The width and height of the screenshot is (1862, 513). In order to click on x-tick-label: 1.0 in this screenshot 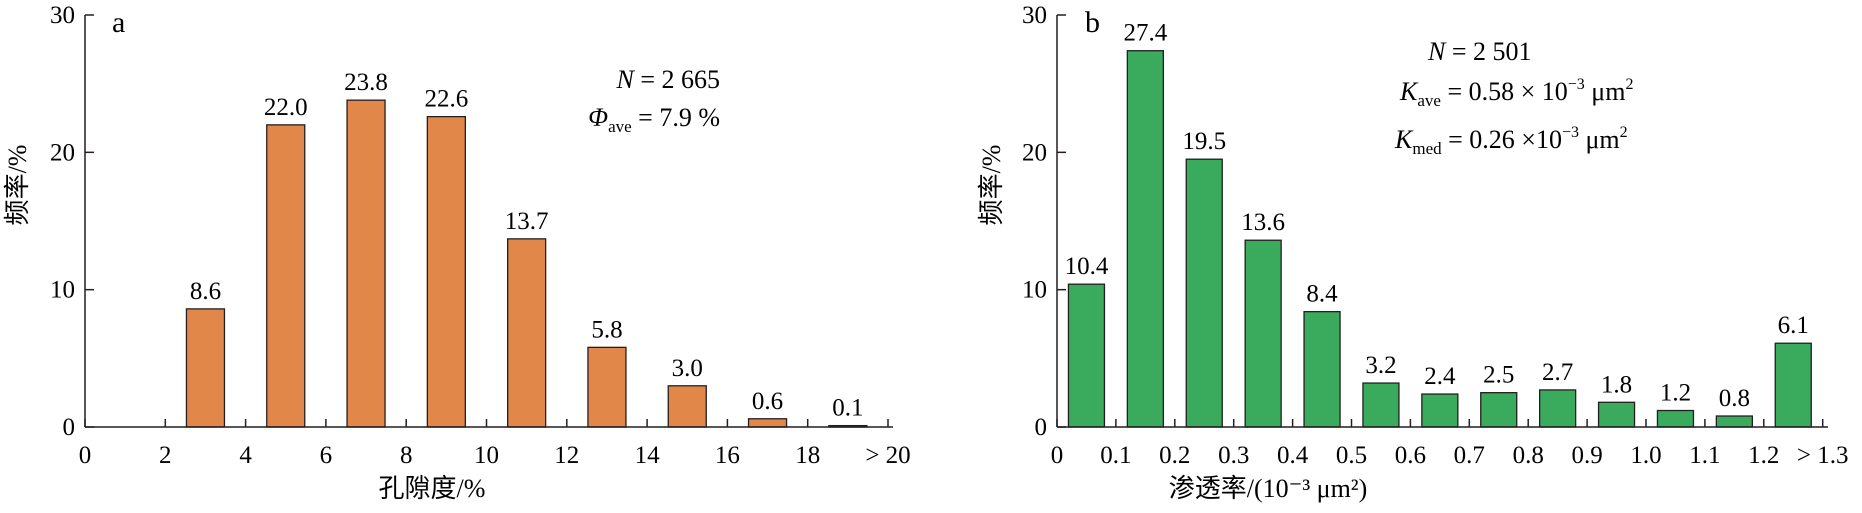, I will do `click(1645, 455)`.